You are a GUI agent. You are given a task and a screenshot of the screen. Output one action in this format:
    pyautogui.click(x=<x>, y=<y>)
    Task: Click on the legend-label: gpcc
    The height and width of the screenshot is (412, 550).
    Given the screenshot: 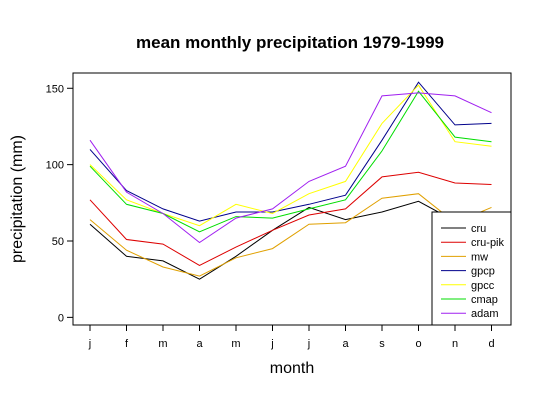 What is the action you would take?
    pyautogui.click(x=483, y=286)
    